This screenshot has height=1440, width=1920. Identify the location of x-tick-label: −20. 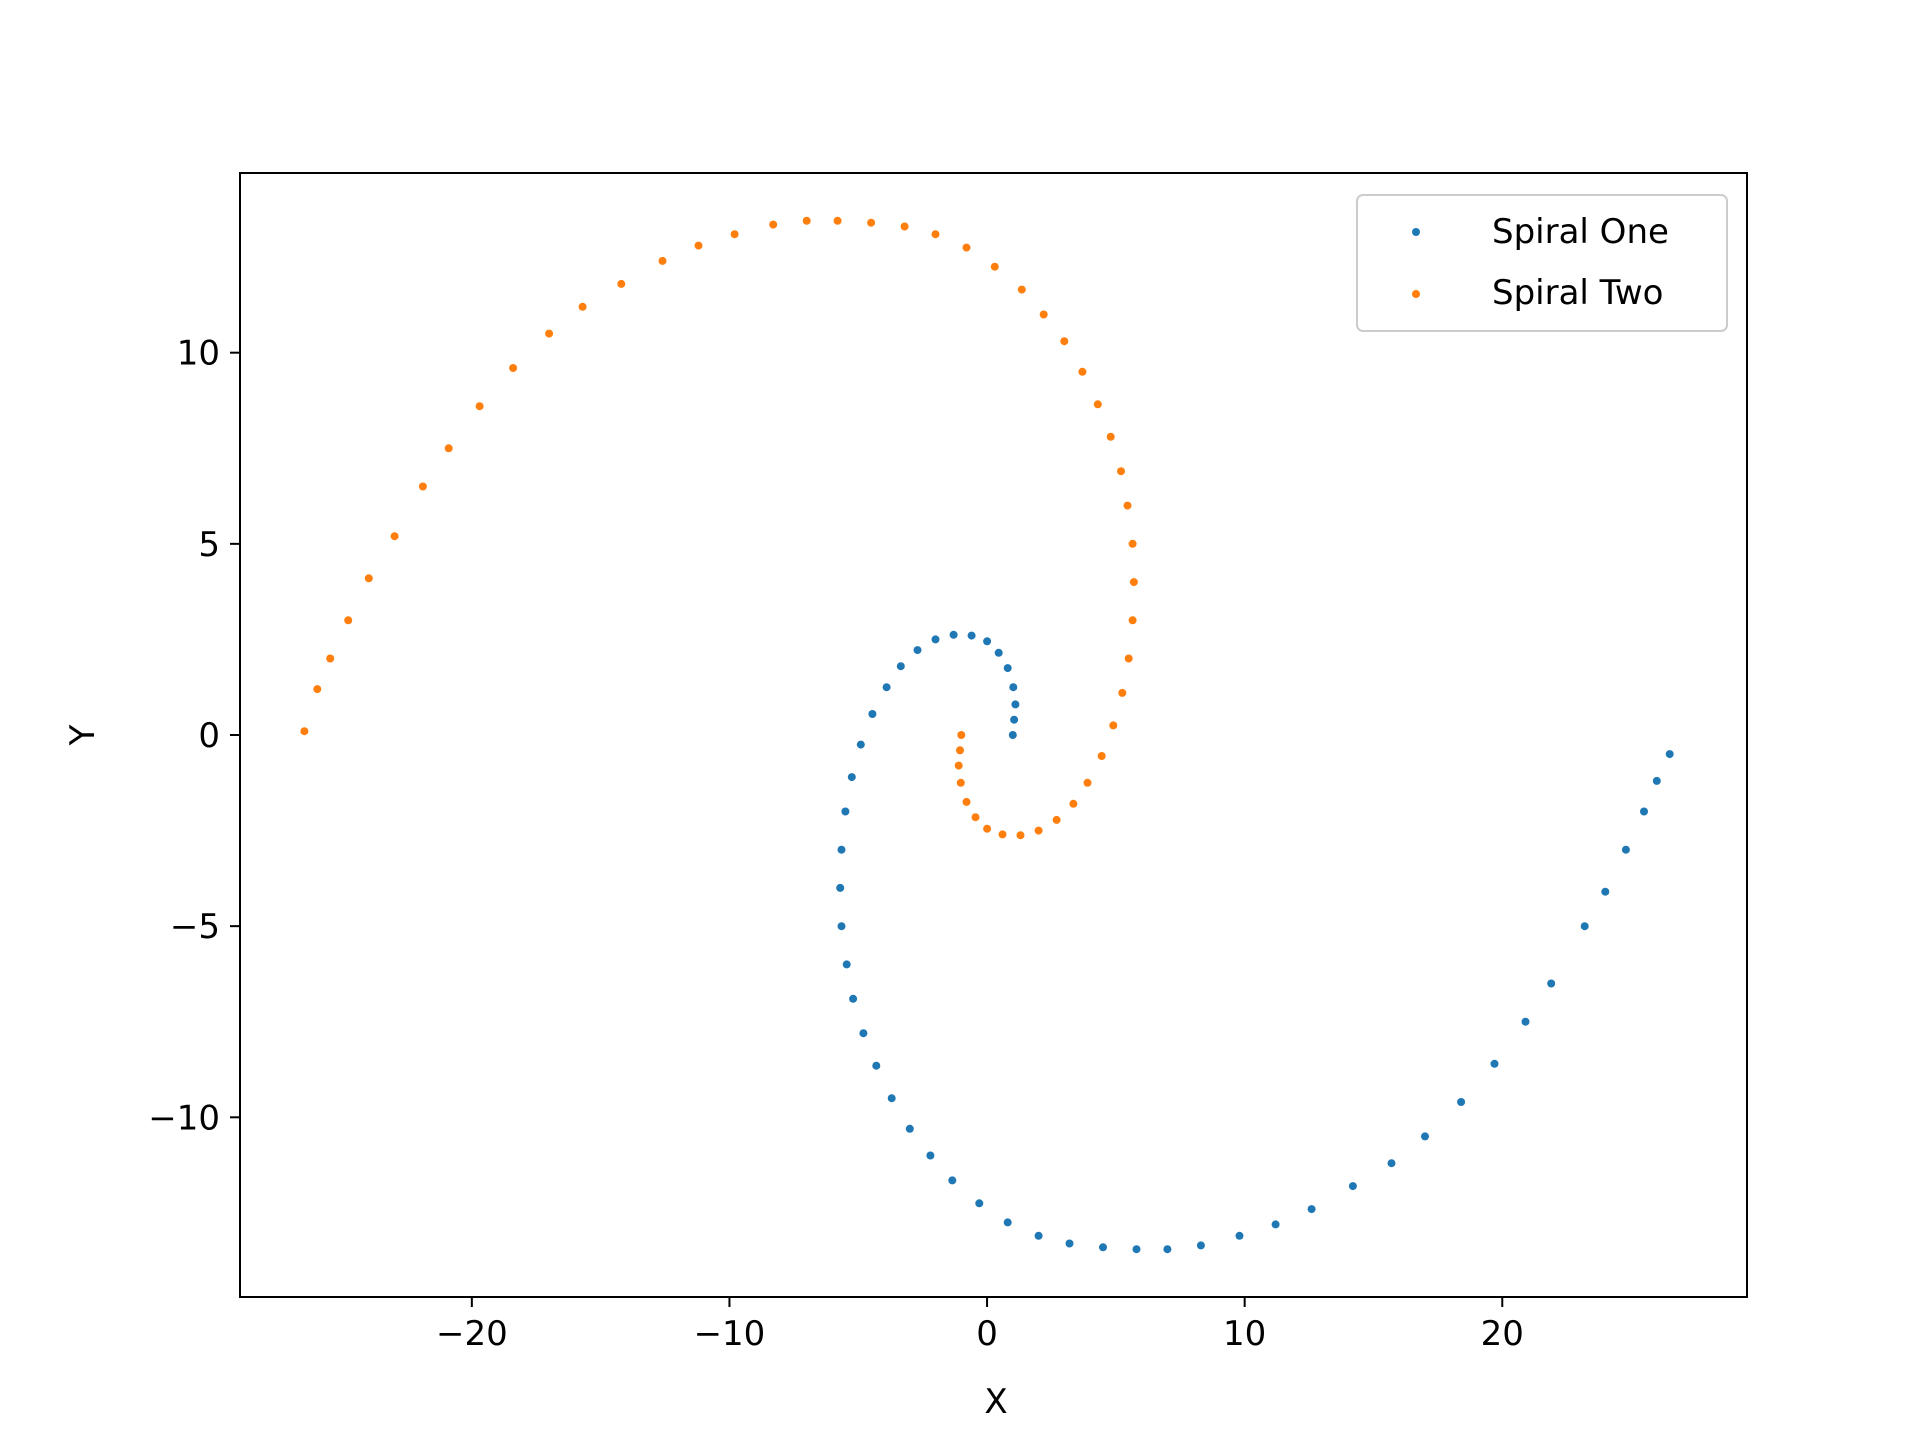
(472, 1334).